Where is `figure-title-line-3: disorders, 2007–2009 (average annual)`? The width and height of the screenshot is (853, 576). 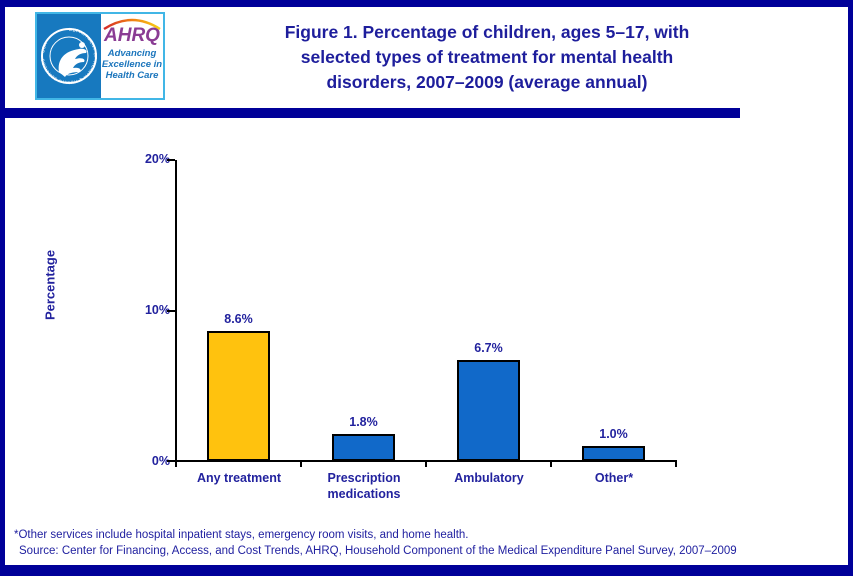
figure-title-line-3: disorders, 2007–2009 (average annual) is located at coordinates (487, 82).